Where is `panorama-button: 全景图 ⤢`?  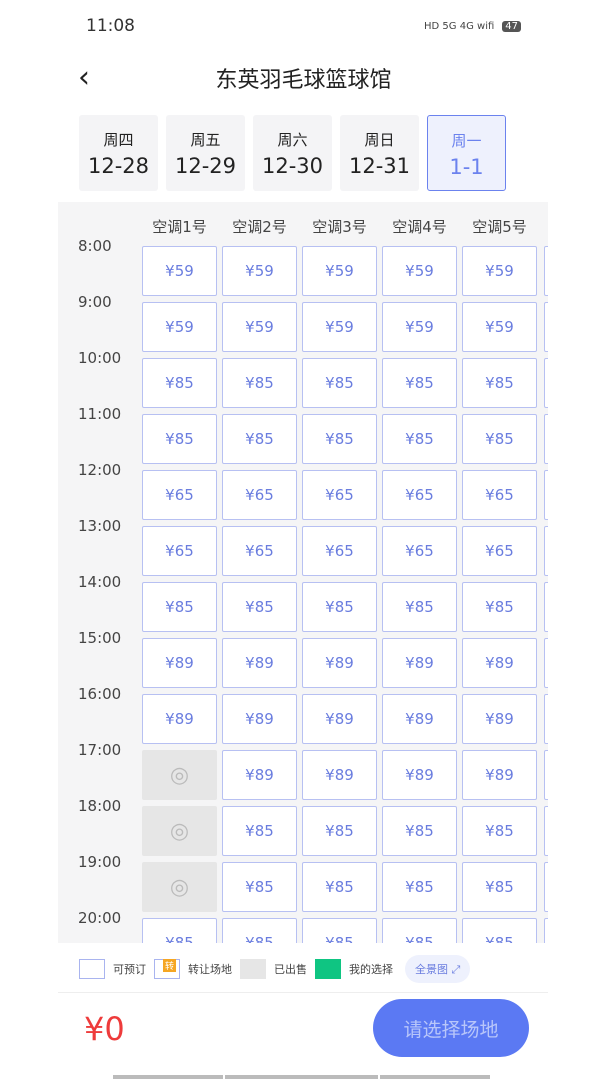
panorama-button: 全景图 ⤢ is located at coordinates (438, 969).